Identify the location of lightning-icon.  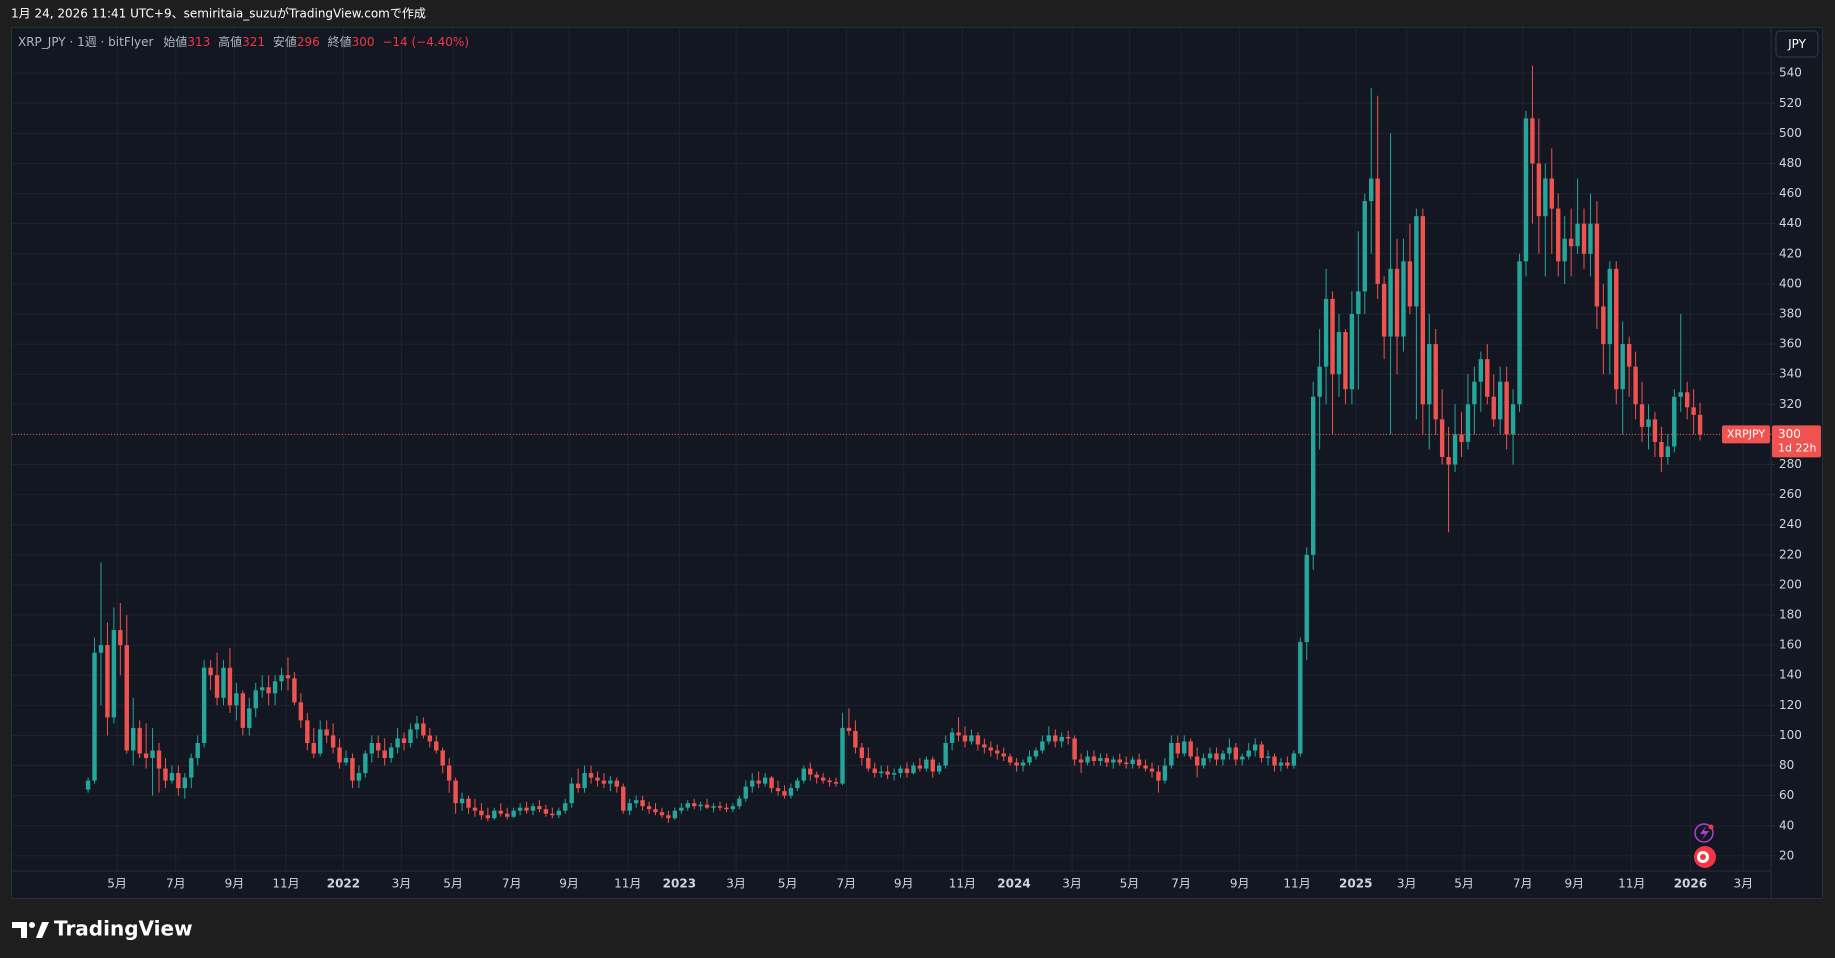
(1704, 833).